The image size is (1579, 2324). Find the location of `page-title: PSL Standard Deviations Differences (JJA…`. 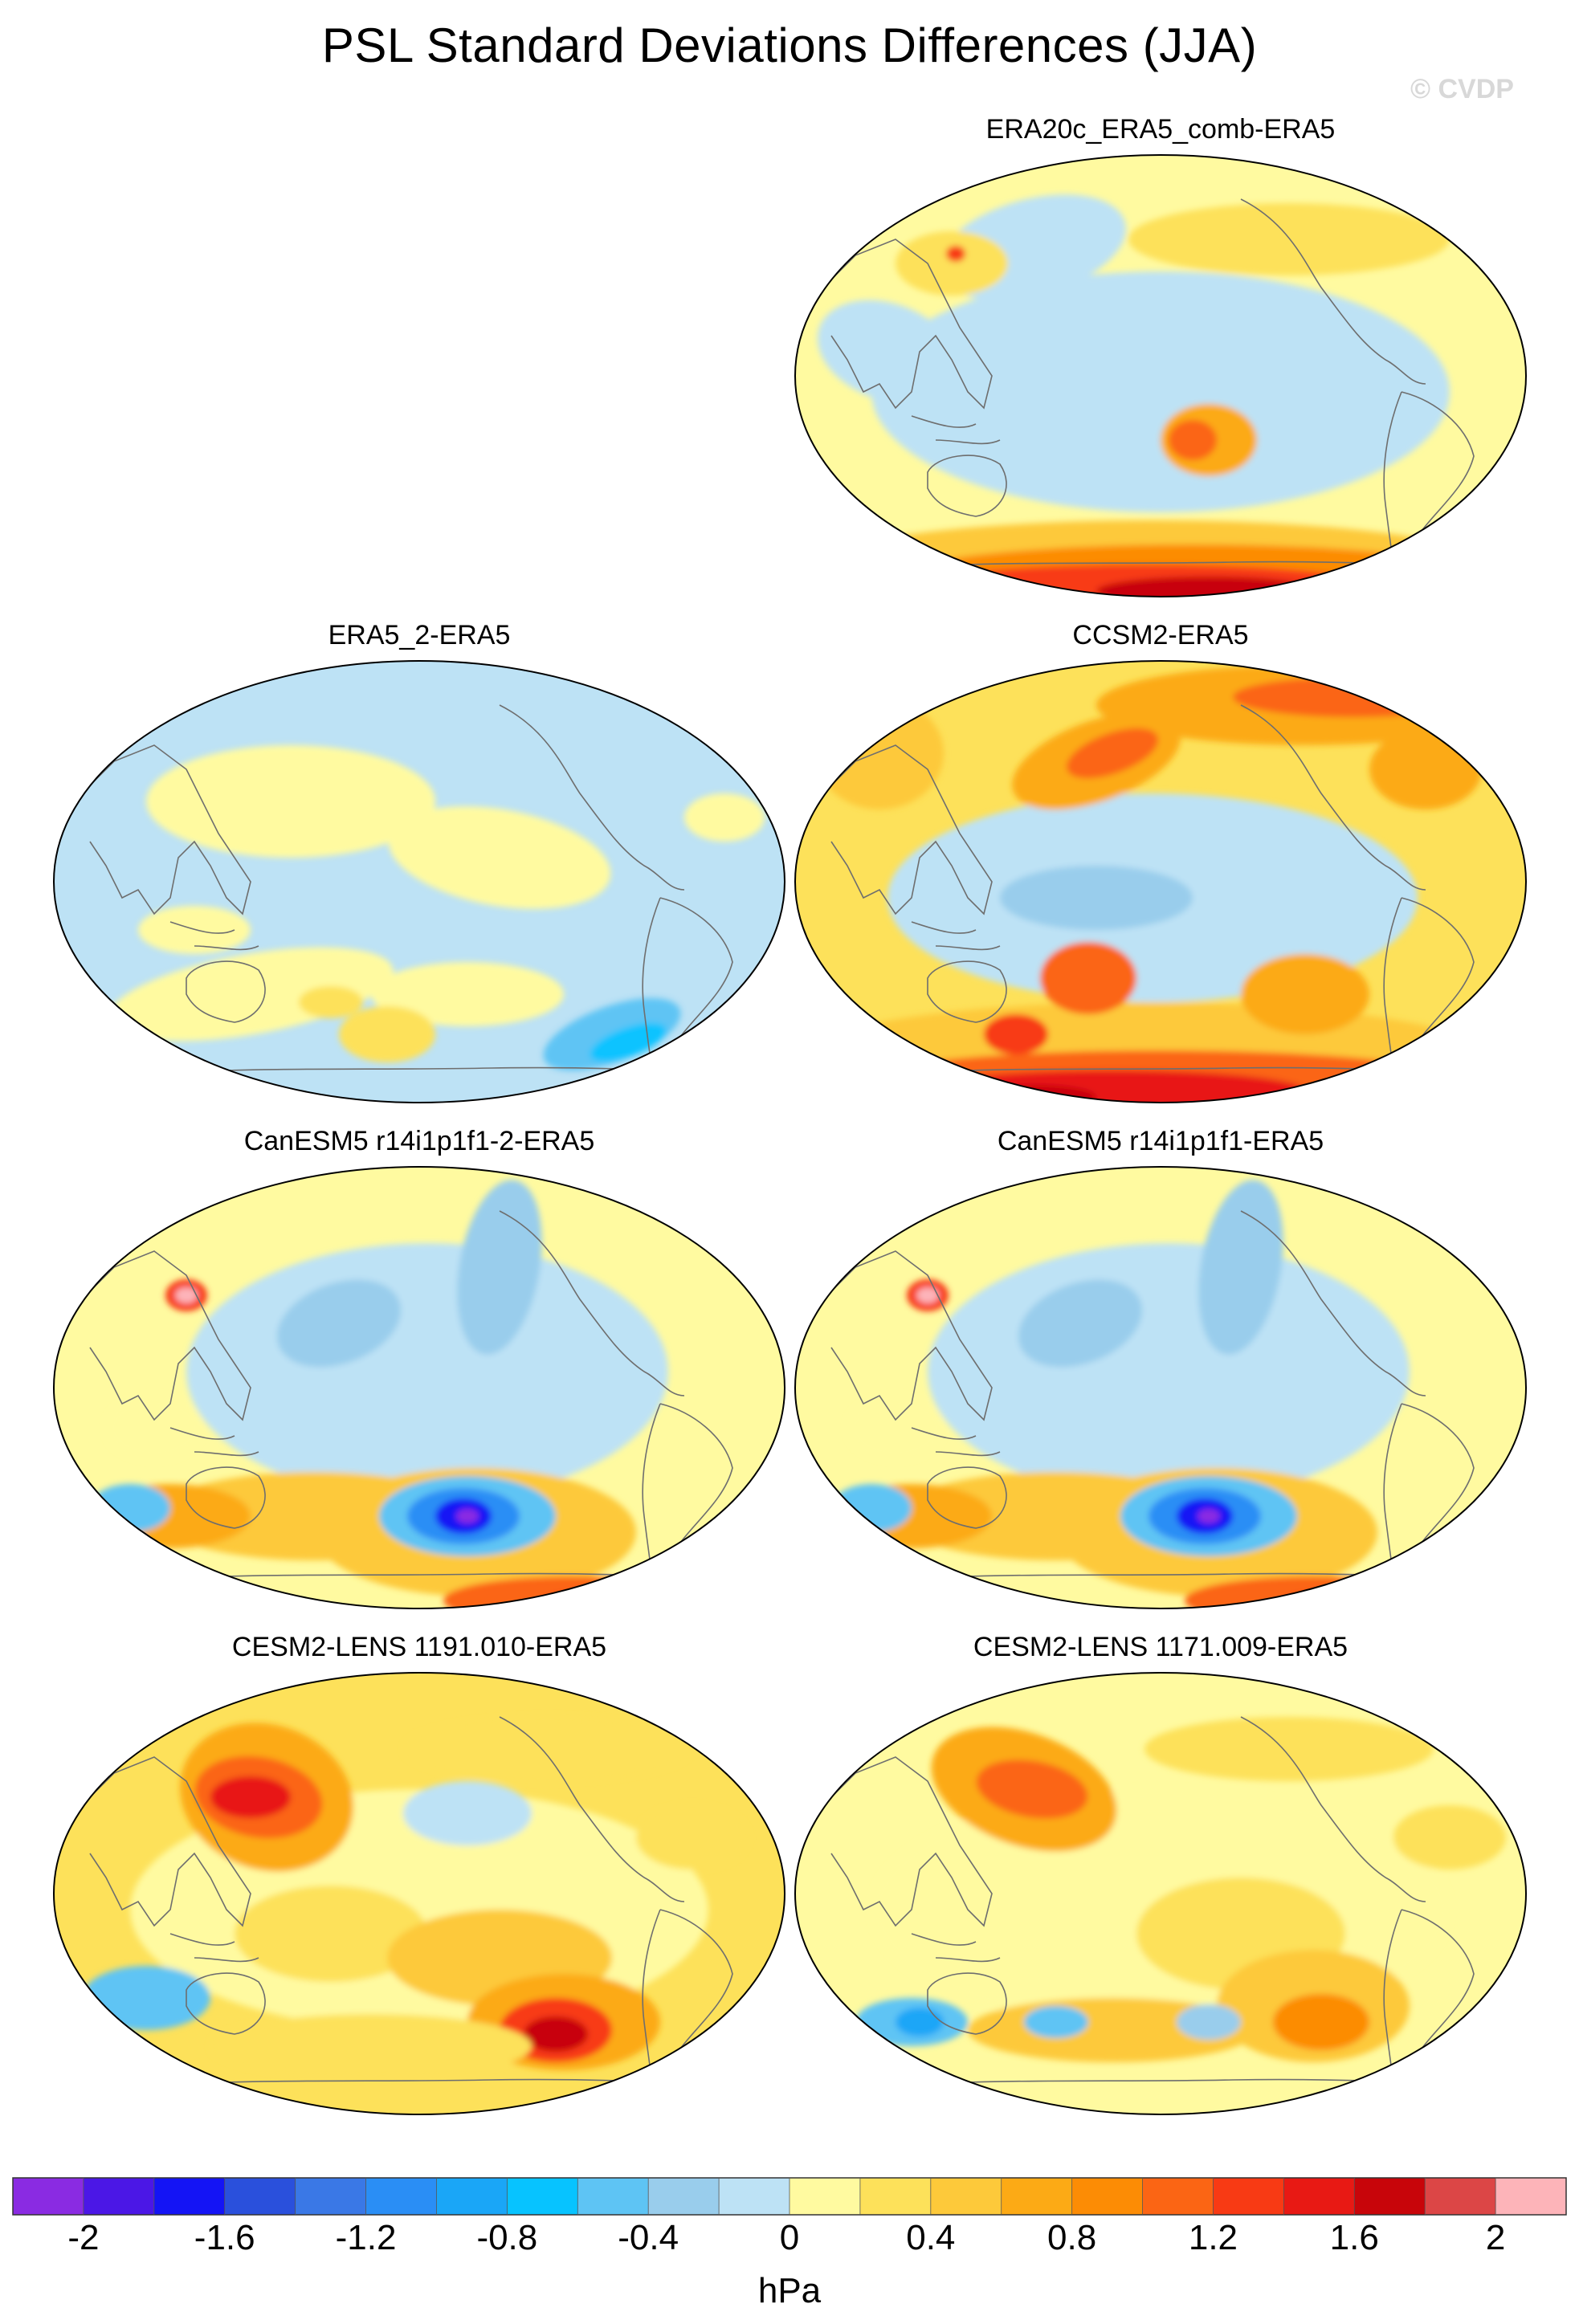

page-title: PSL Standard Deviations Differences (JJA… is located at coordinates (789, 45).